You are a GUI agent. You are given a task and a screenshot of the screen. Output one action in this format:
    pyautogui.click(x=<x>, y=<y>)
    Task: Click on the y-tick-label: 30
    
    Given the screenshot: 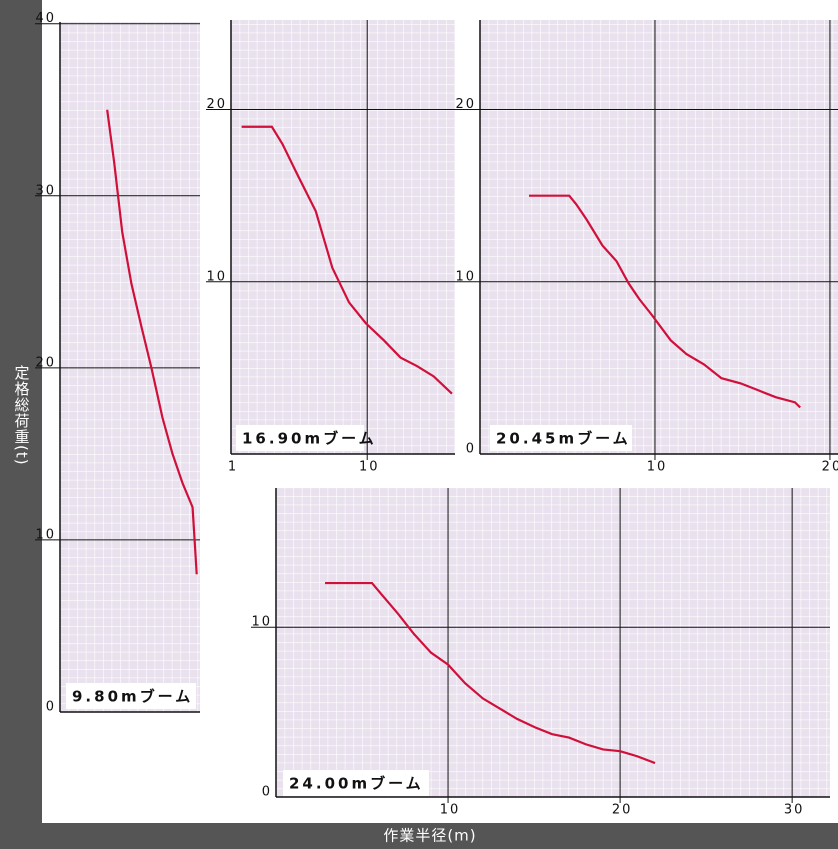 What is the action you would take?
    pyautogui.click(x=45, y=190)
    